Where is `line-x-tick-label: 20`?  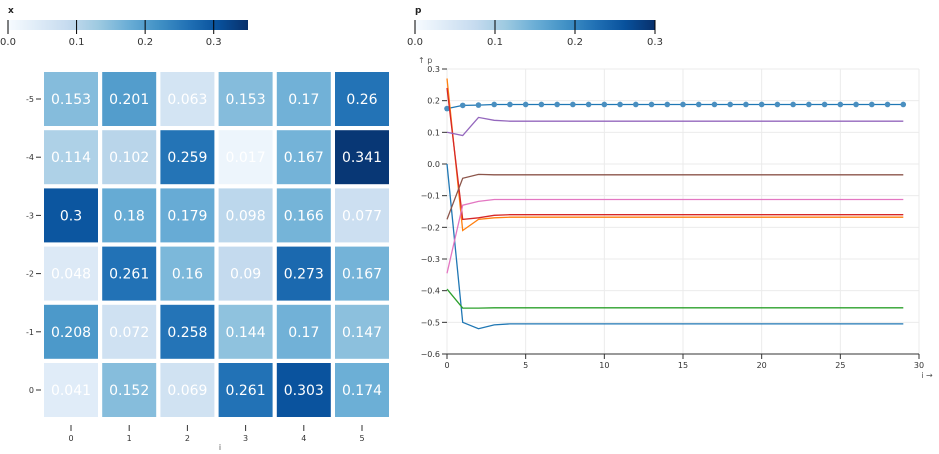 line-x-tick-label: 20 is located at coordinates (762, 365).